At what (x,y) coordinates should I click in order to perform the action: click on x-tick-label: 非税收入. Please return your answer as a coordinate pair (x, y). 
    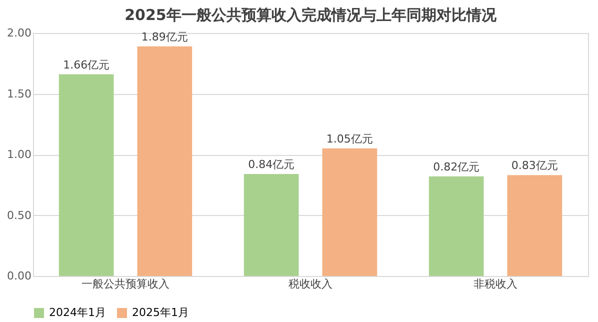
    Looking at the image, I should click on (496, 284).